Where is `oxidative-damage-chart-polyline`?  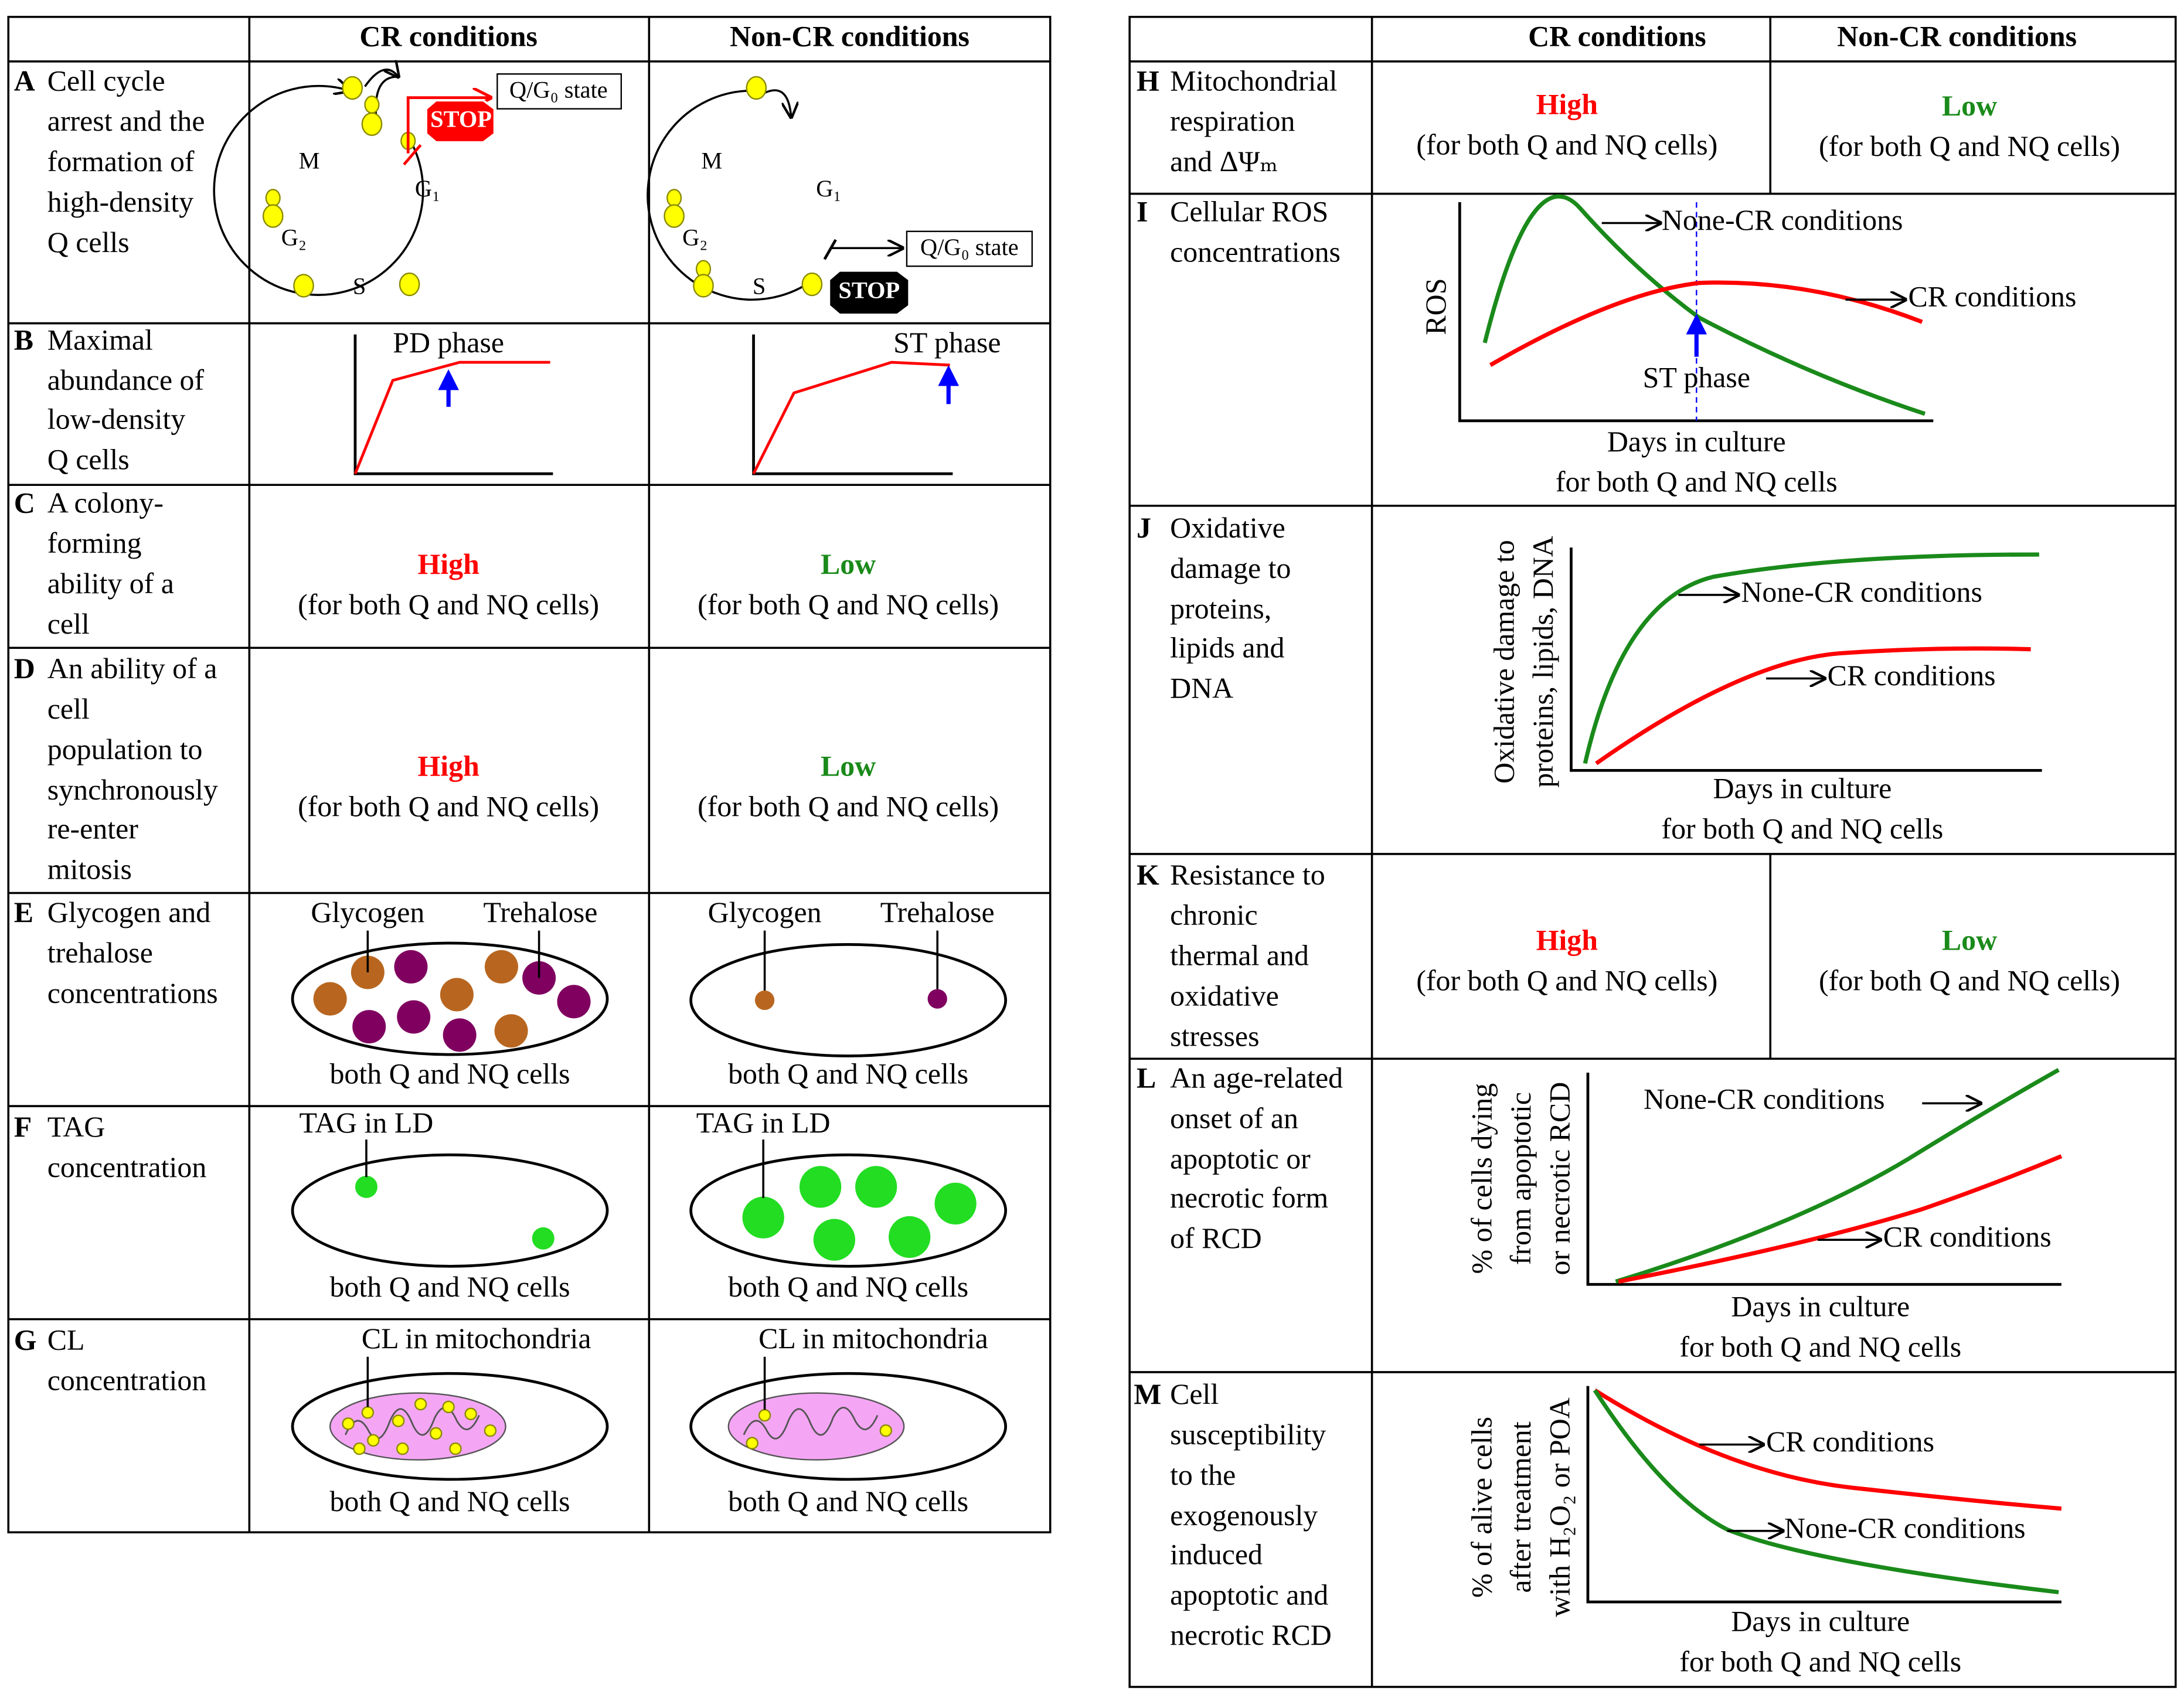 oxidative-damage-chart-polyline is located at coordinates (1806, 659).